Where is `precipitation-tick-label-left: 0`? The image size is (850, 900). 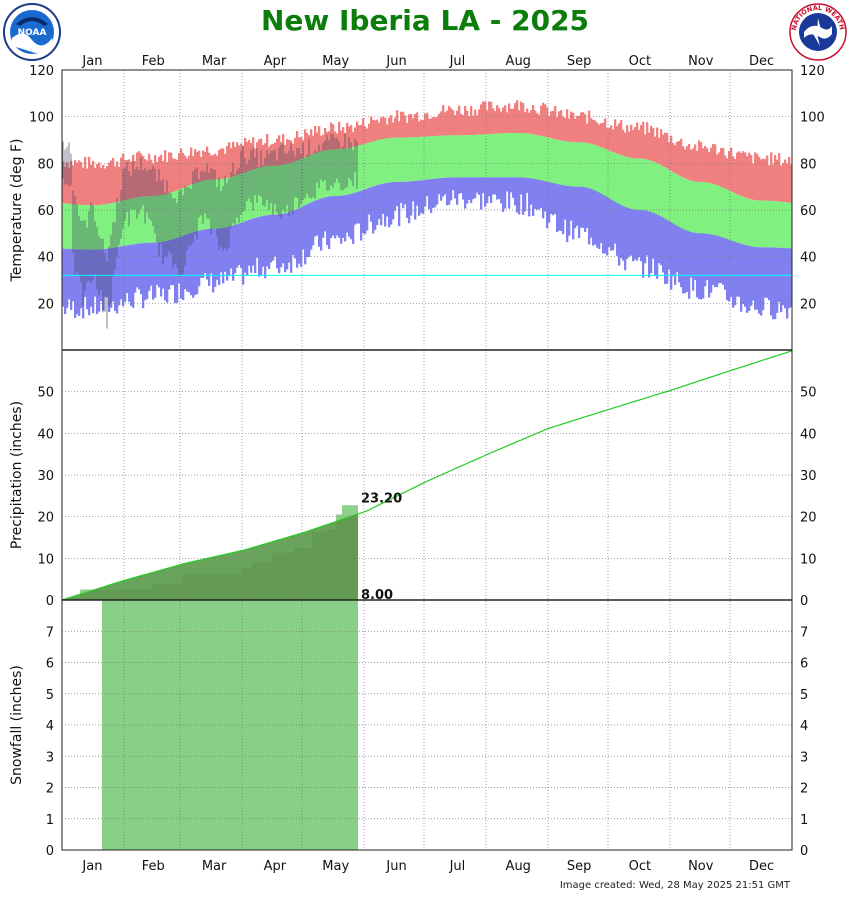
precipitation-tick-label-left: 0 is located at coordinates (50, 601).